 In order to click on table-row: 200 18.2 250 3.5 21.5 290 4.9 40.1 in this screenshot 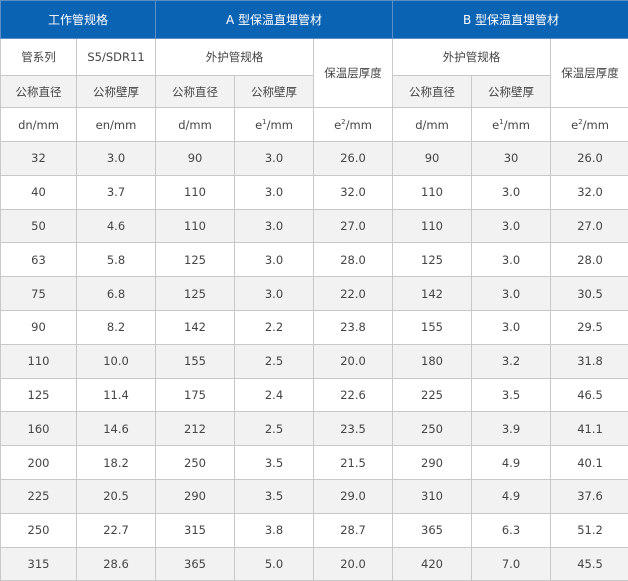, I will do `click(314, 462)`.